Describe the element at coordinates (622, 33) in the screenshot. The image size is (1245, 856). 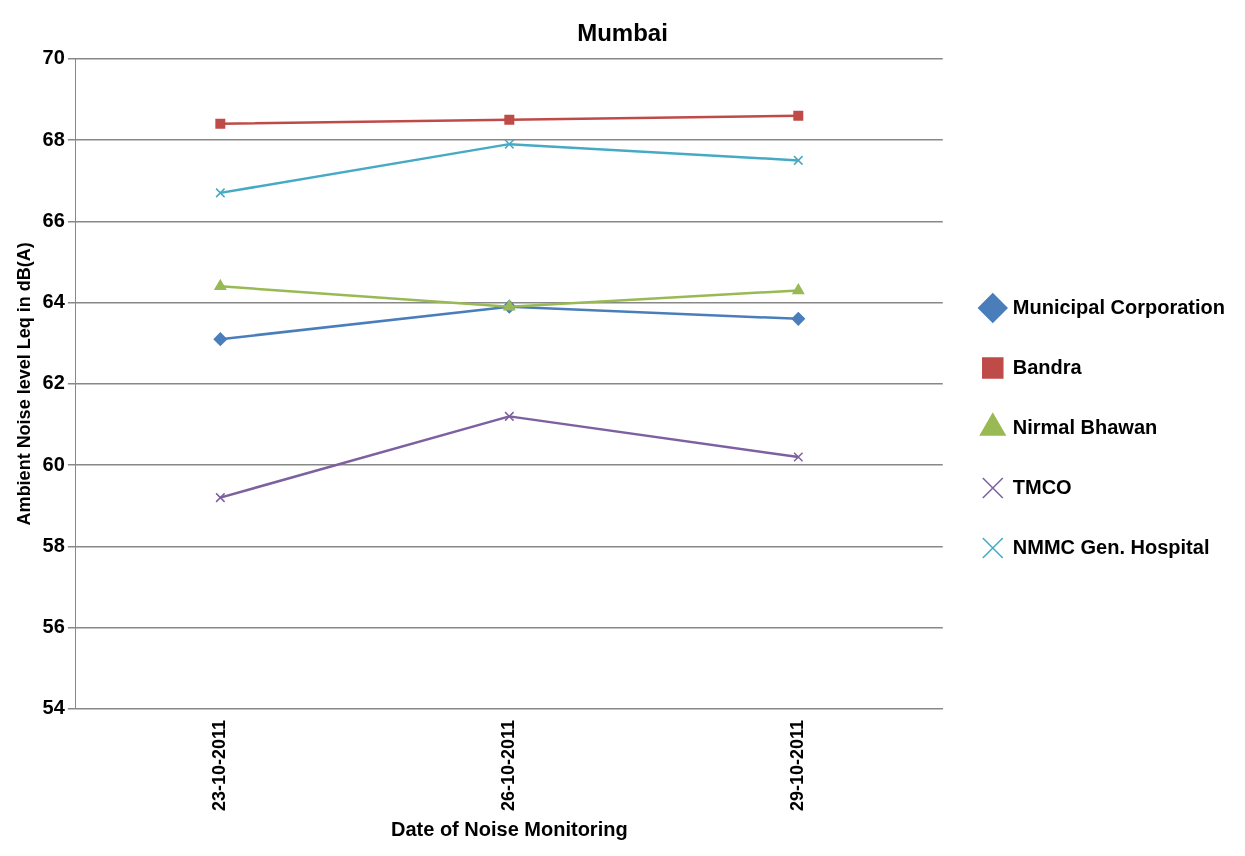
I see `chart-title: Mumbai` at that location.